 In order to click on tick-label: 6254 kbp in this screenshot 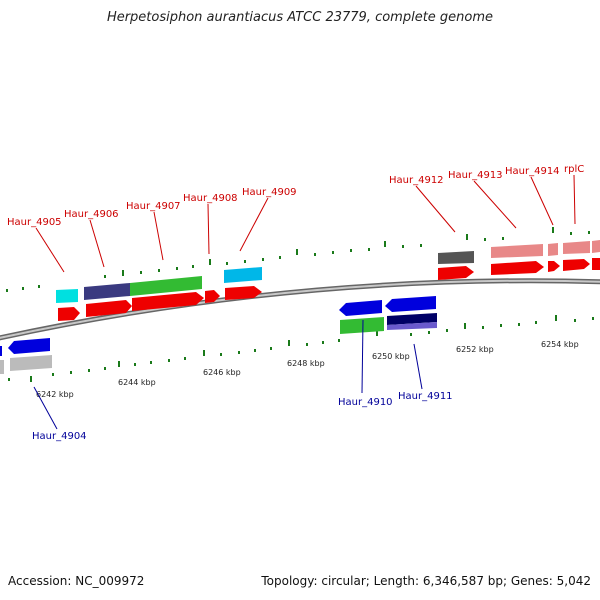, I will do `click(560, 344)`.